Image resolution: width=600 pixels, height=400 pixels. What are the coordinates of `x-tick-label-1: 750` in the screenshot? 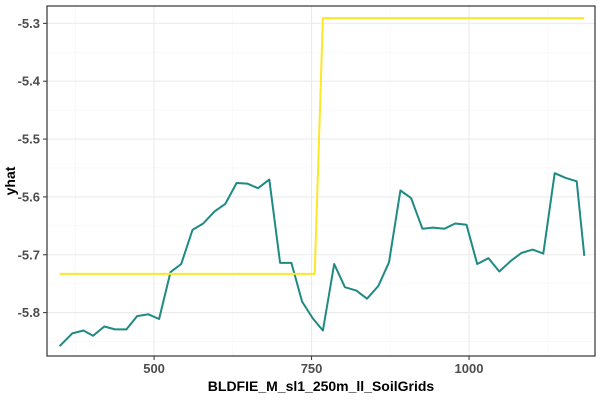 It's located at (312, 368).